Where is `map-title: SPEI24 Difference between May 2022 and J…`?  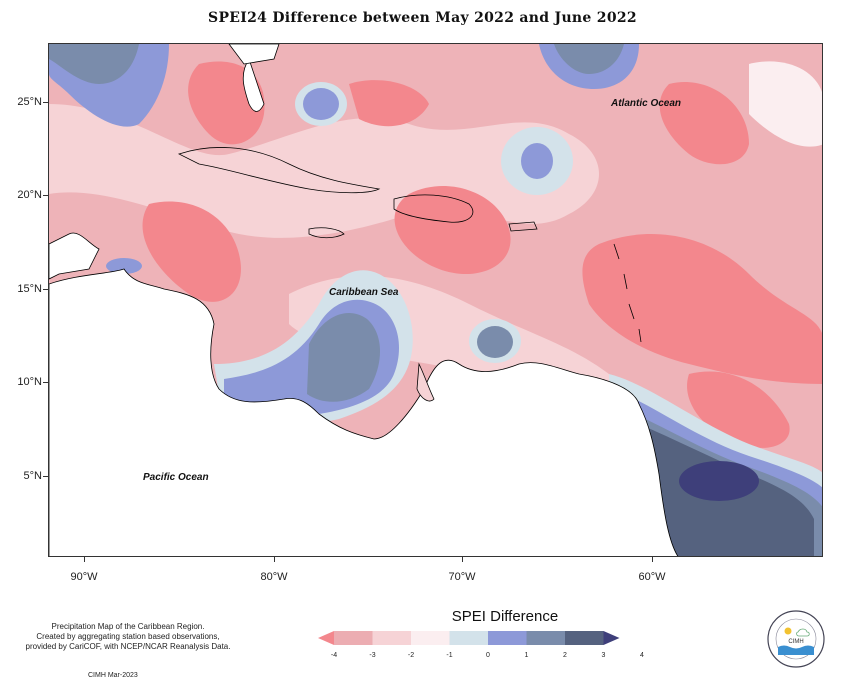
map-title: SPEI24 Difference between May 2022 and J… is located at coordinates (422, 18).